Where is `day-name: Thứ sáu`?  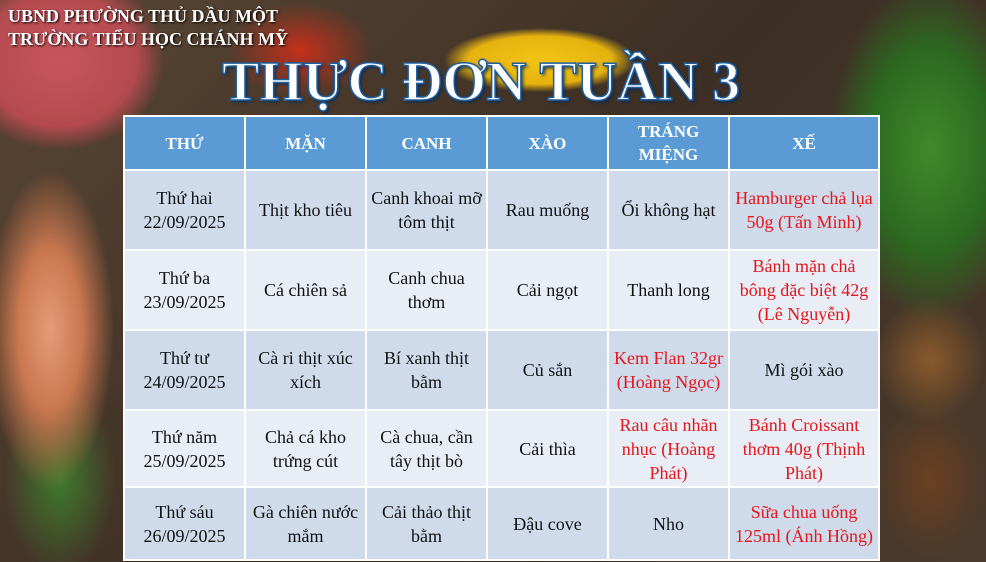
day-name: Thứ sáu is located at coordinates (184, 511).